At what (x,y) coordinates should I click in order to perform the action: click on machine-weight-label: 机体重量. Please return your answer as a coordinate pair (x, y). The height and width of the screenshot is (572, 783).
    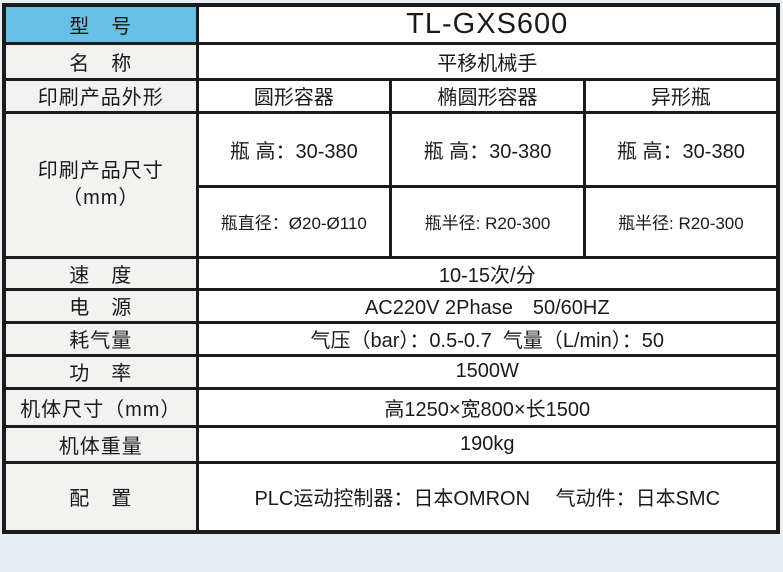
    Looking at the image, I should click on (100, 444).